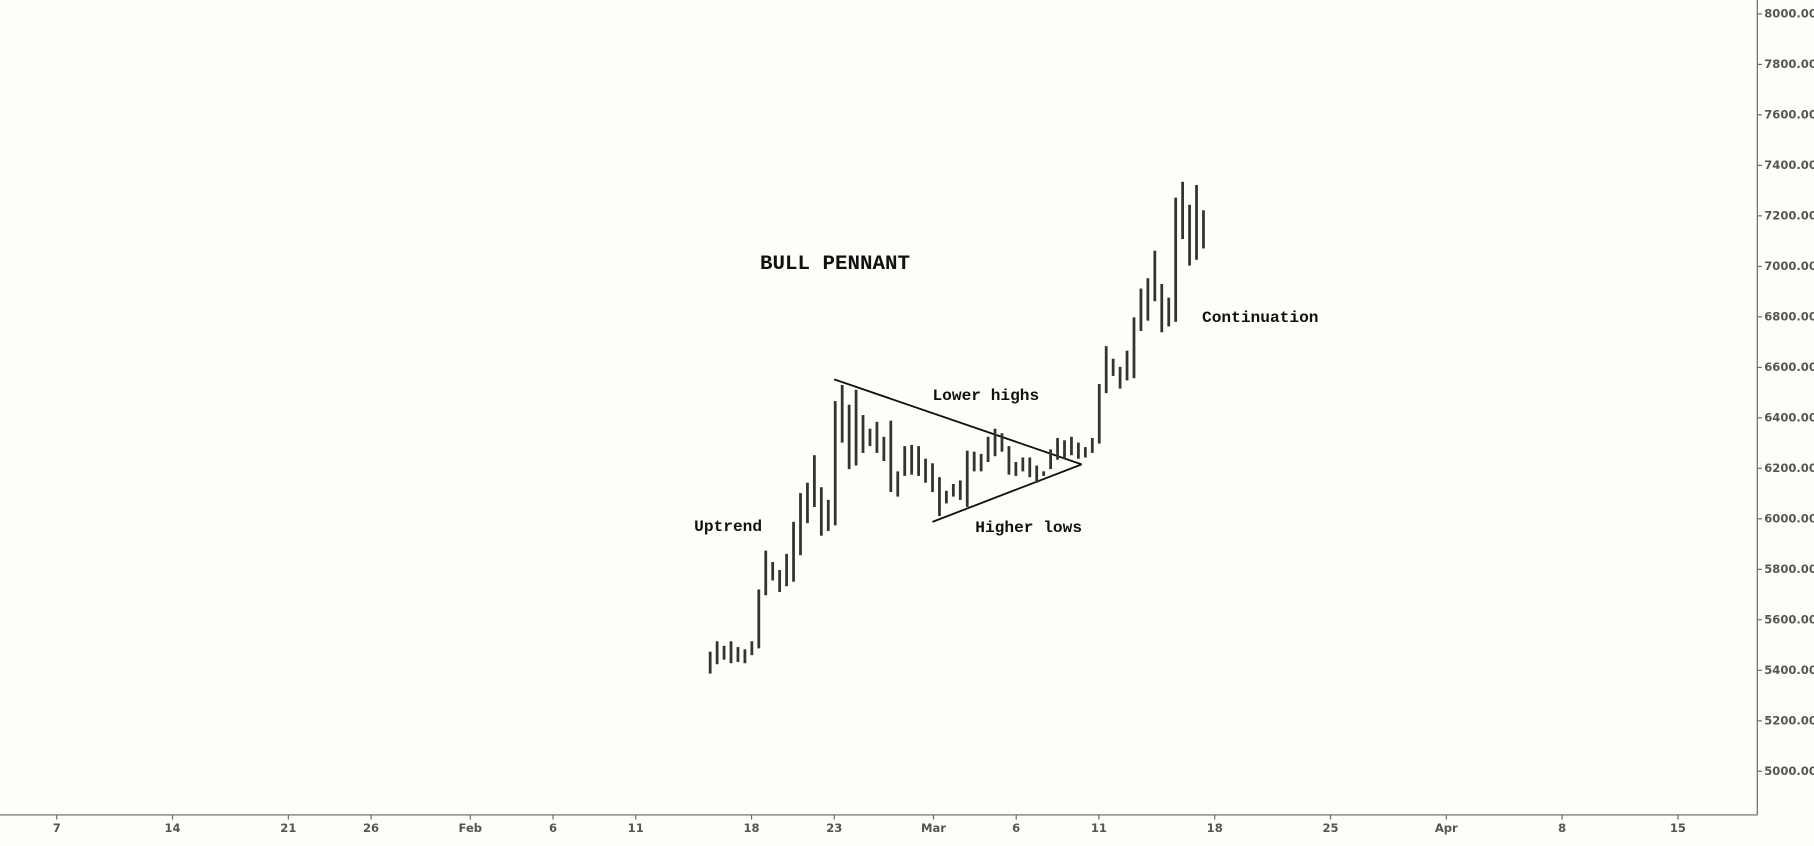  I want to click on x-tick-label: Apr, so click(1446, 828).